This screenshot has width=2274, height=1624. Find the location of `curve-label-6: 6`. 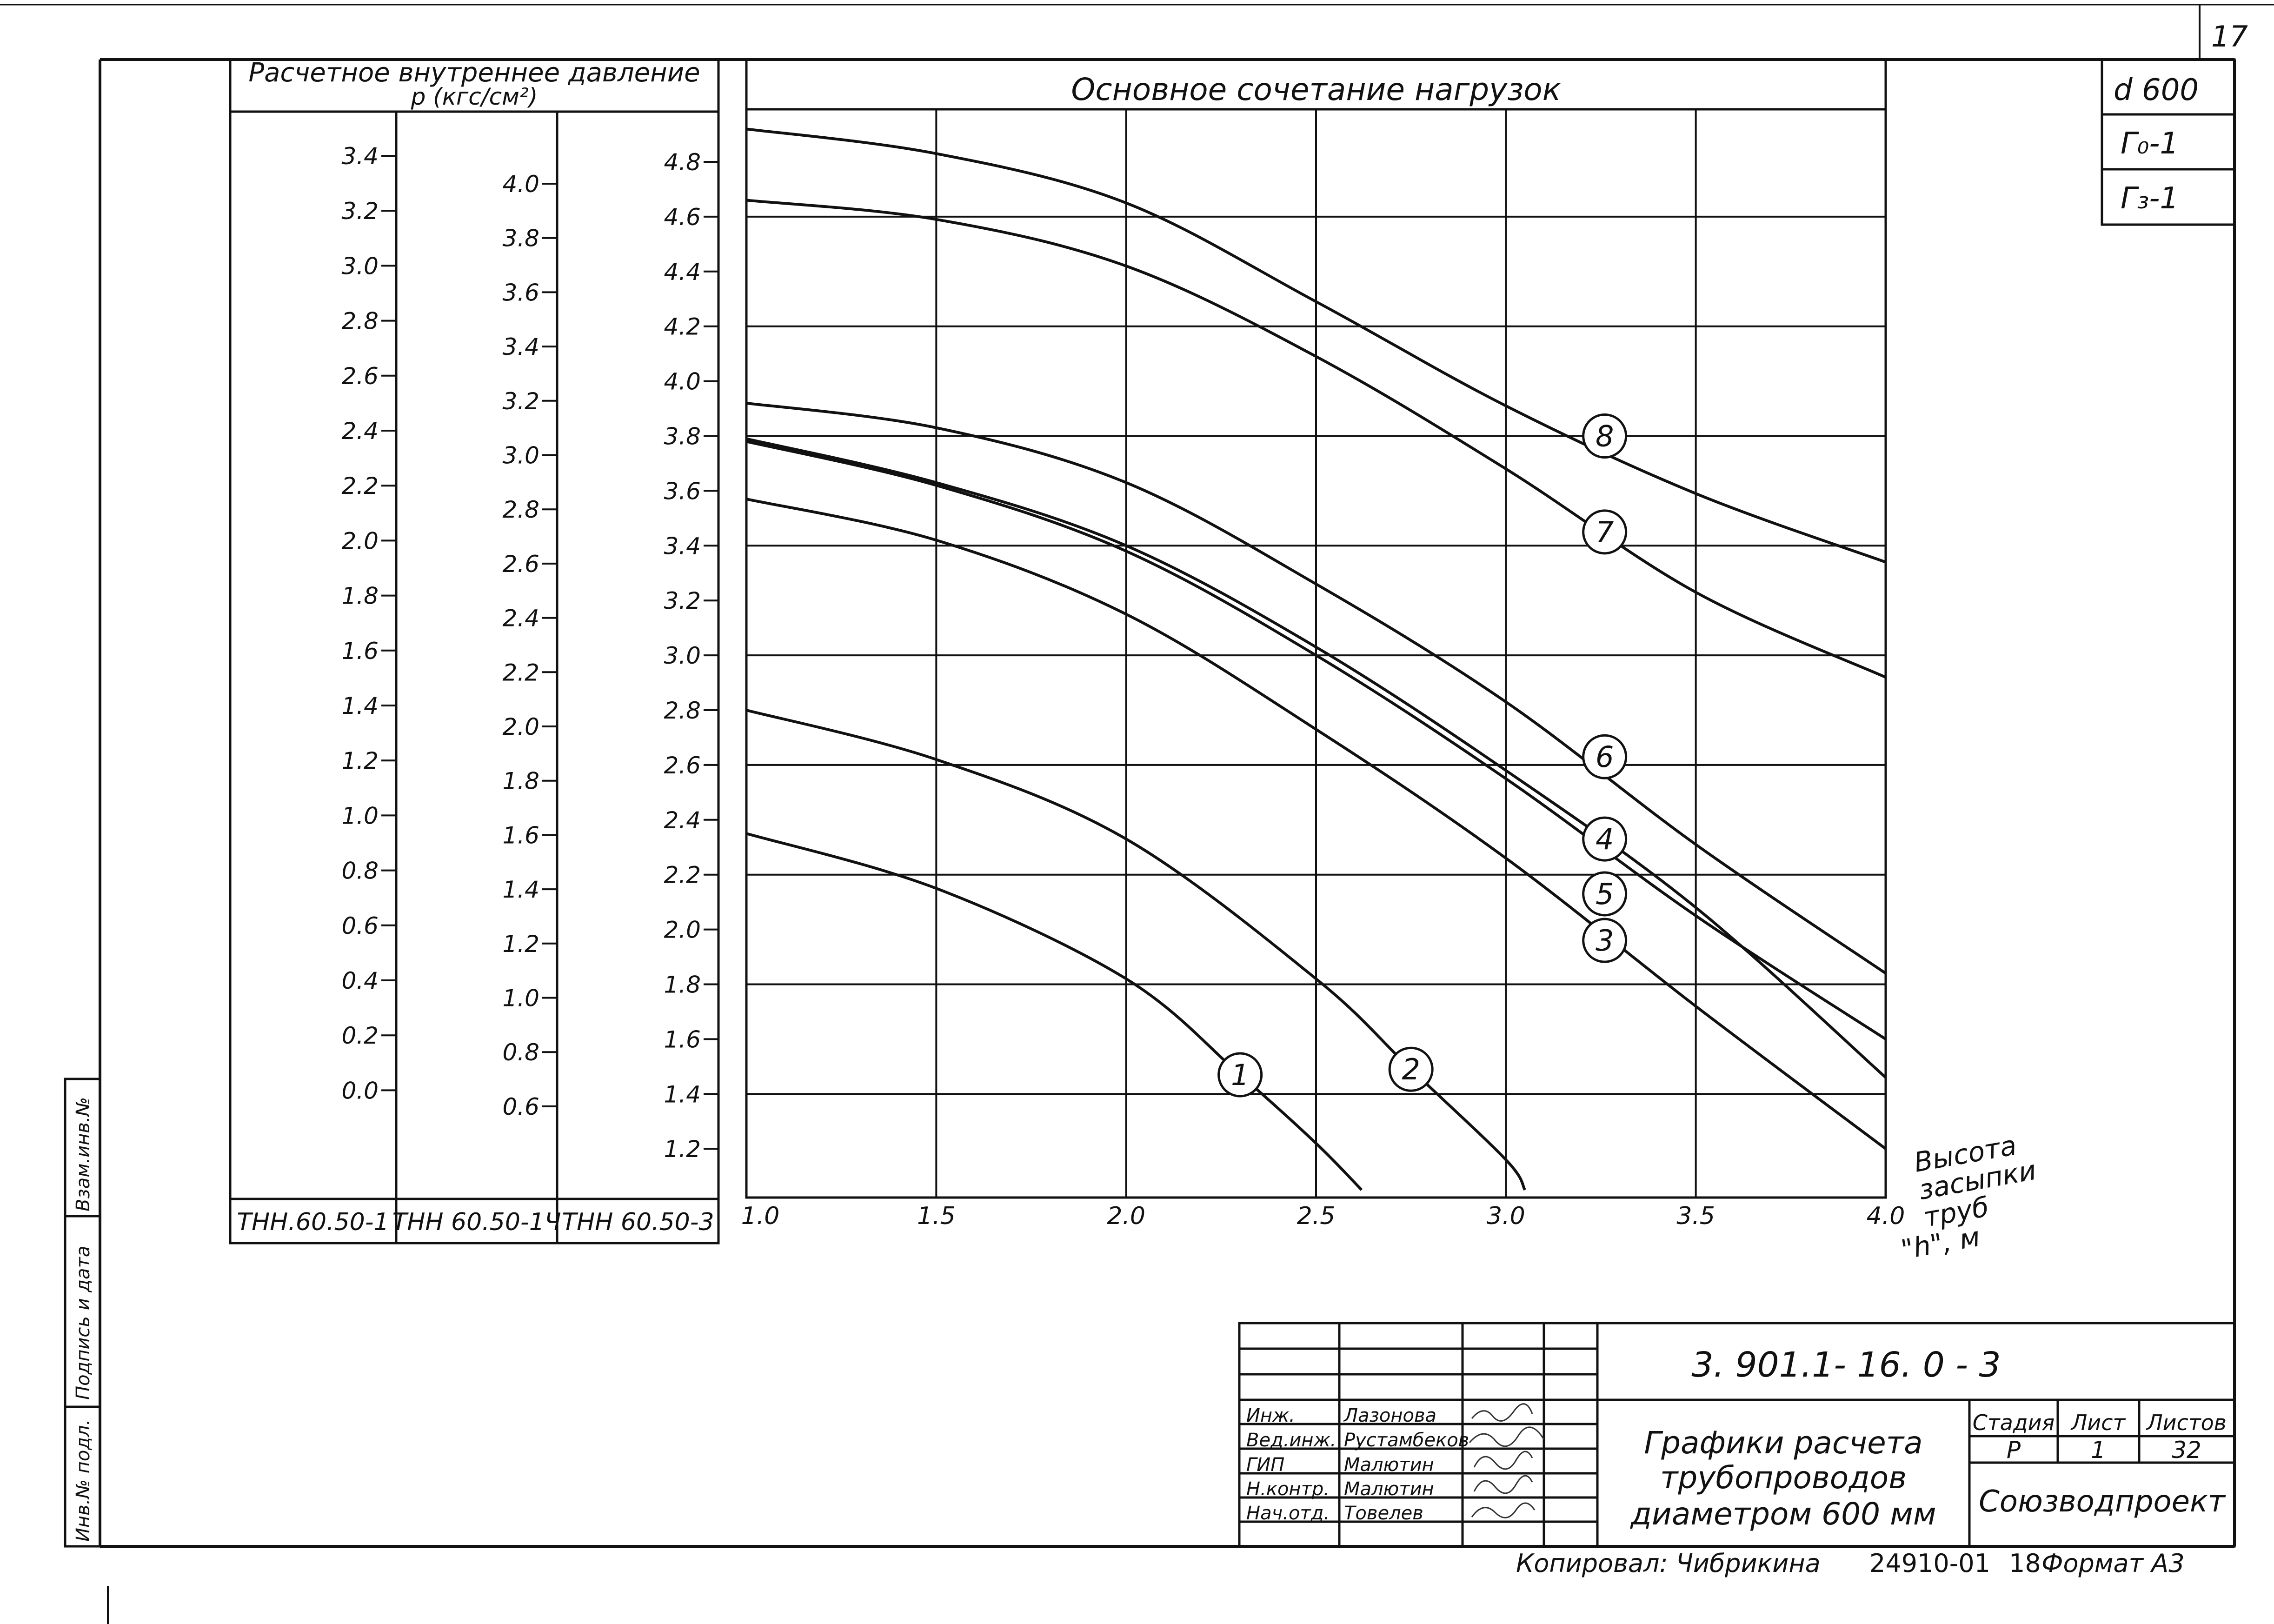

curve-label-6: 6 is located at coordinates (1605, 757).